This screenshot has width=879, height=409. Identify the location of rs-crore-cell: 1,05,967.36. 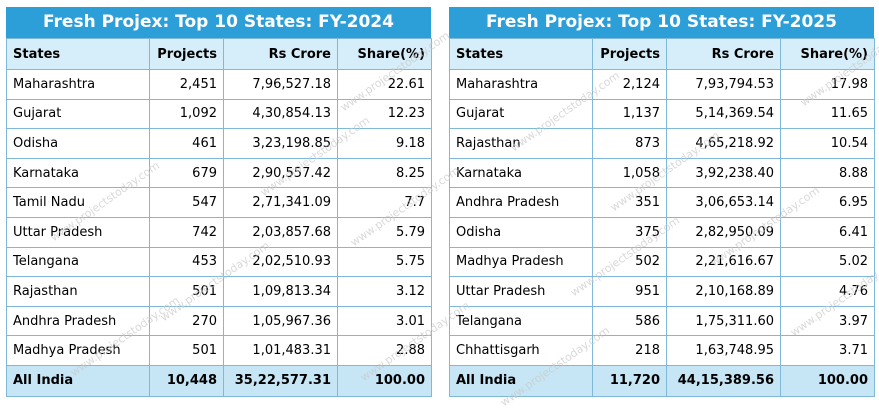
(280, 321).